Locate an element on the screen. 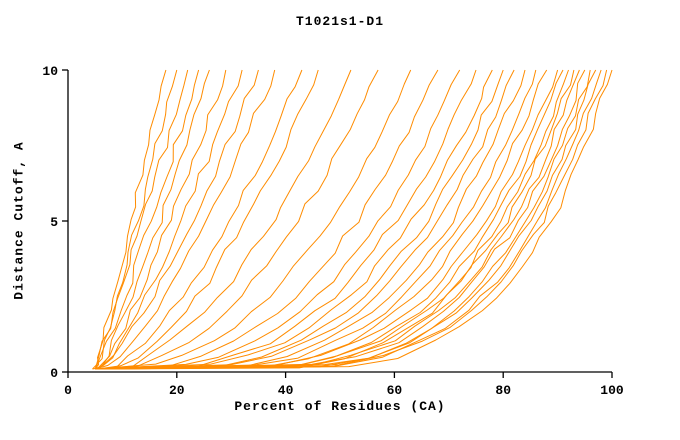 The height and width of the screenshot is (440, 680). y-tick-label: 5 is located at coordinates (54, 222).